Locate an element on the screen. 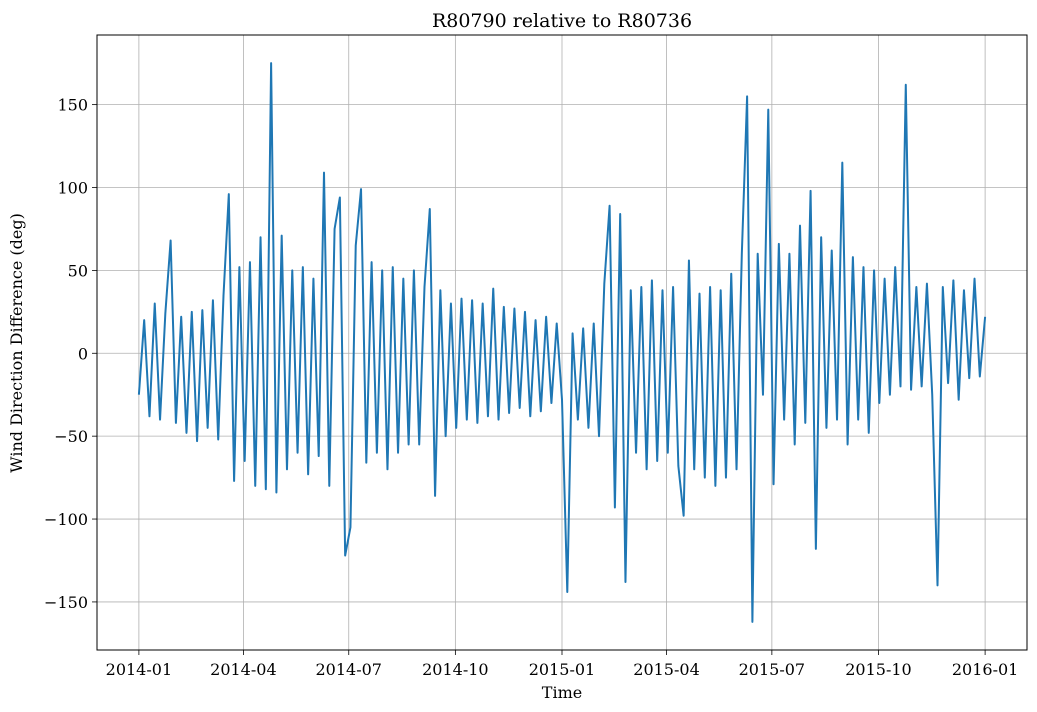 The height and width of the screenshot is (712, 1037). y-tick-label: 50 is located at coordinates (78, 270).